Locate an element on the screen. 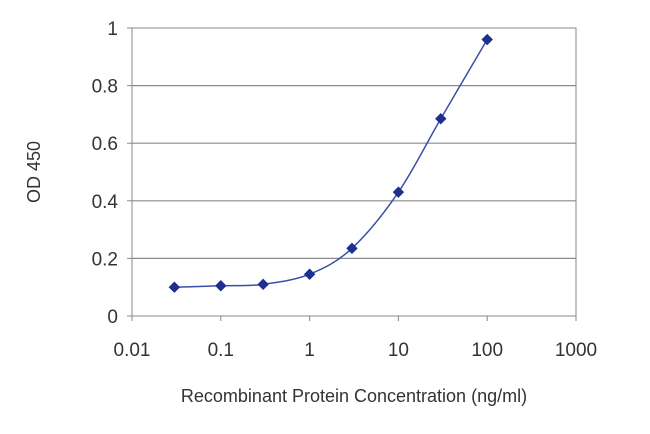 The image size is (650, 434). y-tick-label: 0.6 is located at coordinates (105, 144).